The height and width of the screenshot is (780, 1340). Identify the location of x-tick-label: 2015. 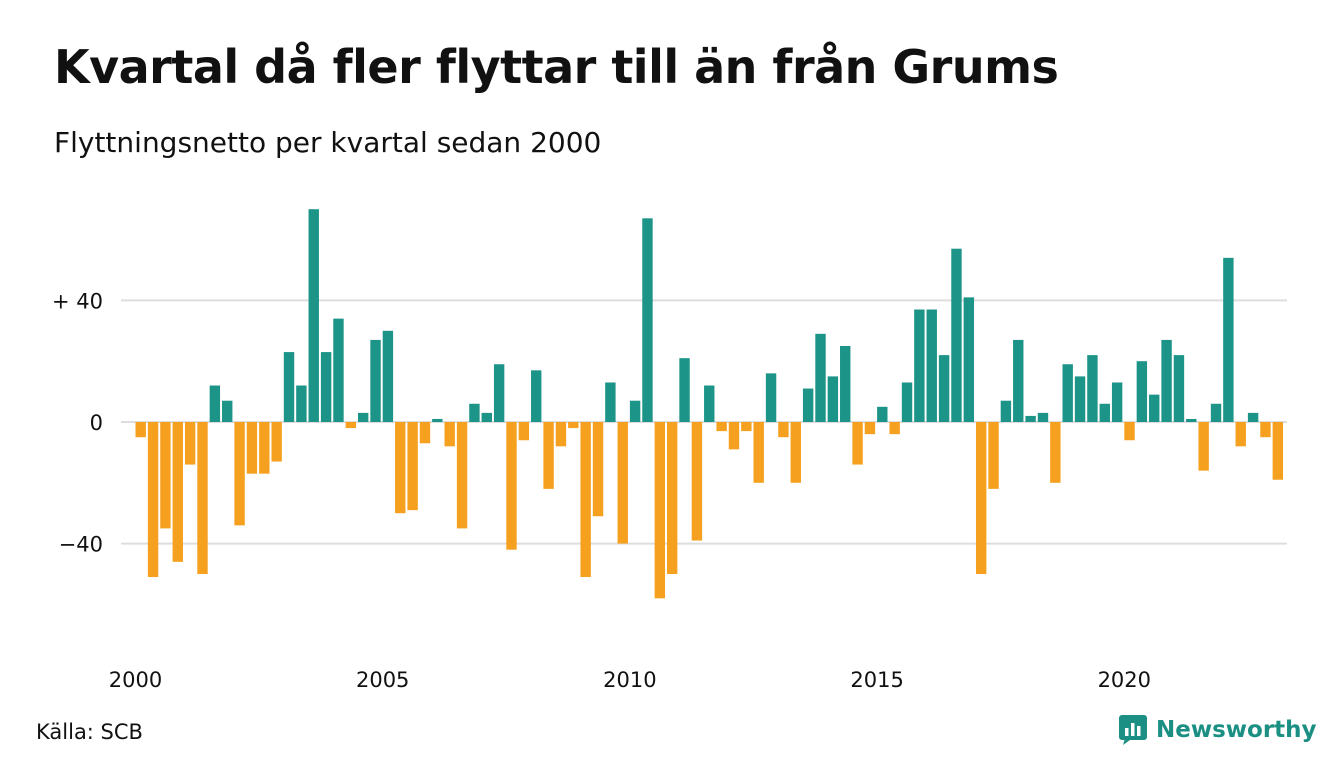
(876, 680).